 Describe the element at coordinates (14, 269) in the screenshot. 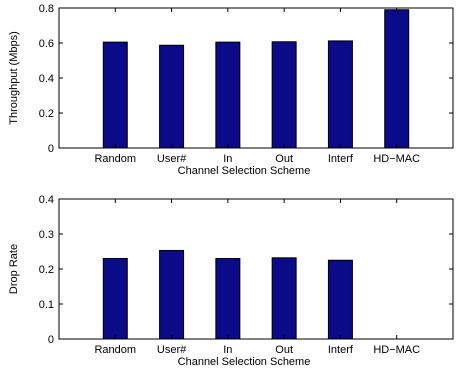

I see `y-axis-label: Drop Rate` at that location.